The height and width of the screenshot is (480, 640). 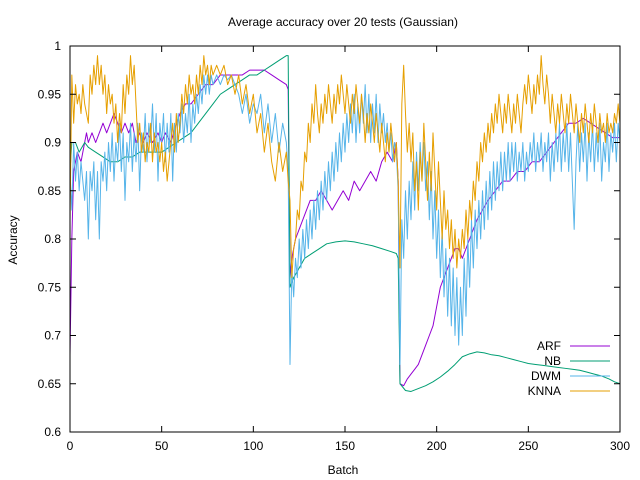 What do you see at coordinates (162, 446) in the screenshot?
I see `x-tick-label: 50` at bounding box center [162, 446].